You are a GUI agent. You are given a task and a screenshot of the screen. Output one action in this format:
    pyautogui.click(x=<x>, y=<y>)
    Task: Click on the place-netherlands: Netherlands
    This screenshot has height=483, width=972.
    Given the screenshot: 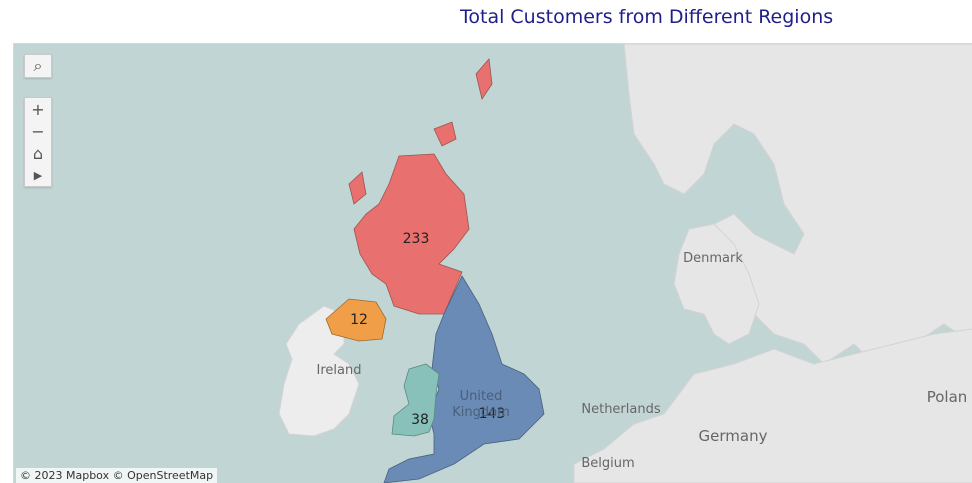 What is the action you would take?
    pyautogui.click(x=620, y=409)
    